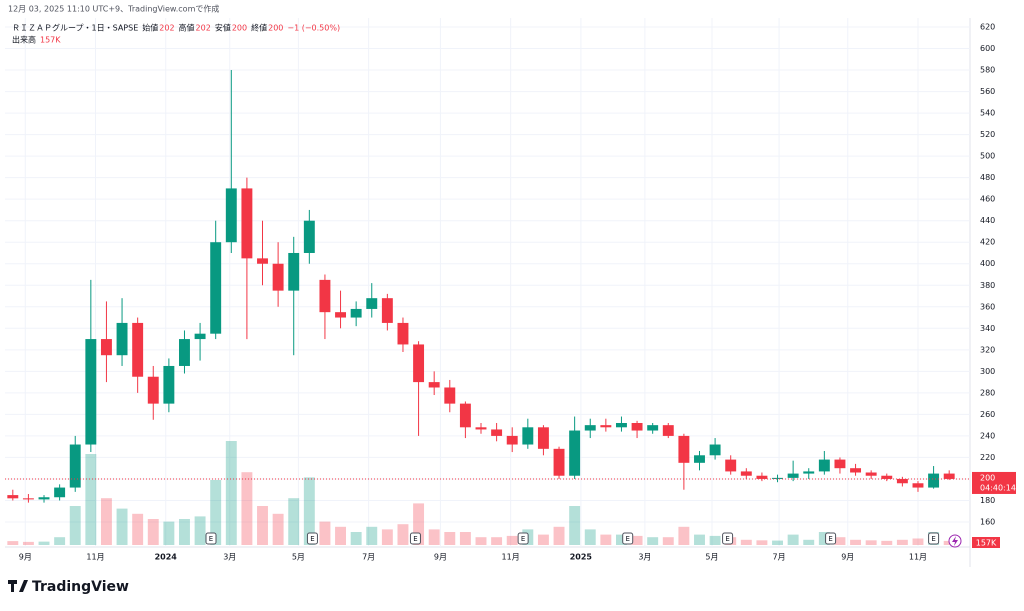 This screenshot has height=611, width=1024. What do you see at coordinates (187, 28) in the screenshot?
I see `legend-label: 高値` at bounding box center [187, 28].